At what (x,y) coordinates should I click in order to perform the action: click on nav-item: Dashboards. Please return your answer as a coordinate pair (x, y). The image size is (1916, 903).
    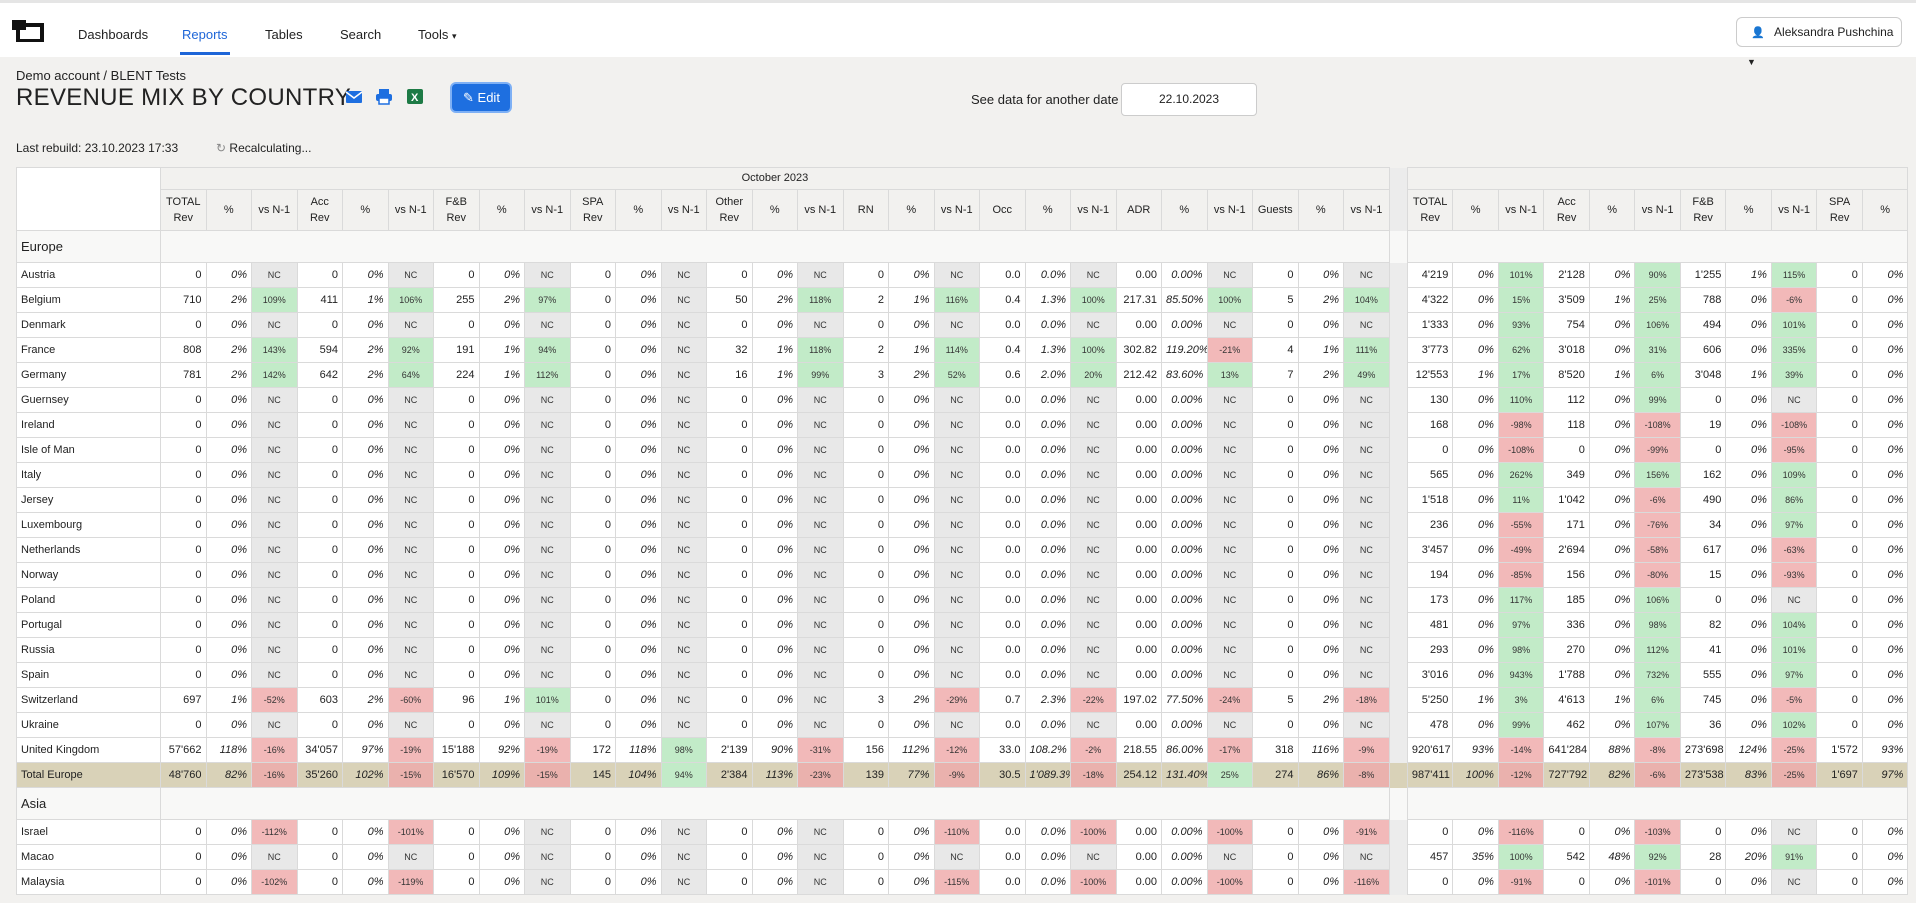
    Looking at the image, I should click on (113, 34).